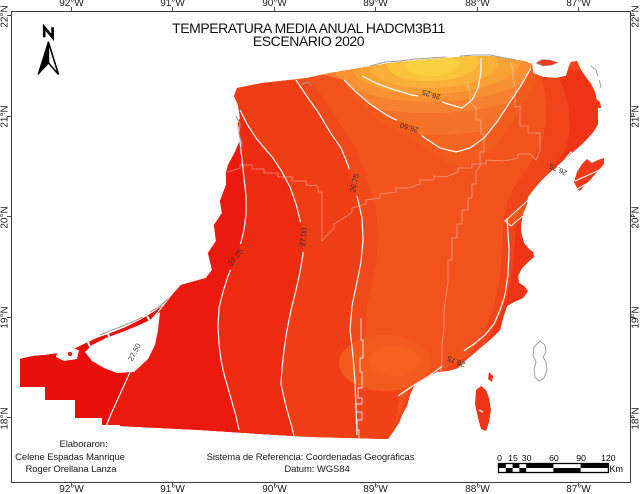 The width and height of the screenshot is (640, 494). I want to click on svg-text: 26.75, so click(354, 183).